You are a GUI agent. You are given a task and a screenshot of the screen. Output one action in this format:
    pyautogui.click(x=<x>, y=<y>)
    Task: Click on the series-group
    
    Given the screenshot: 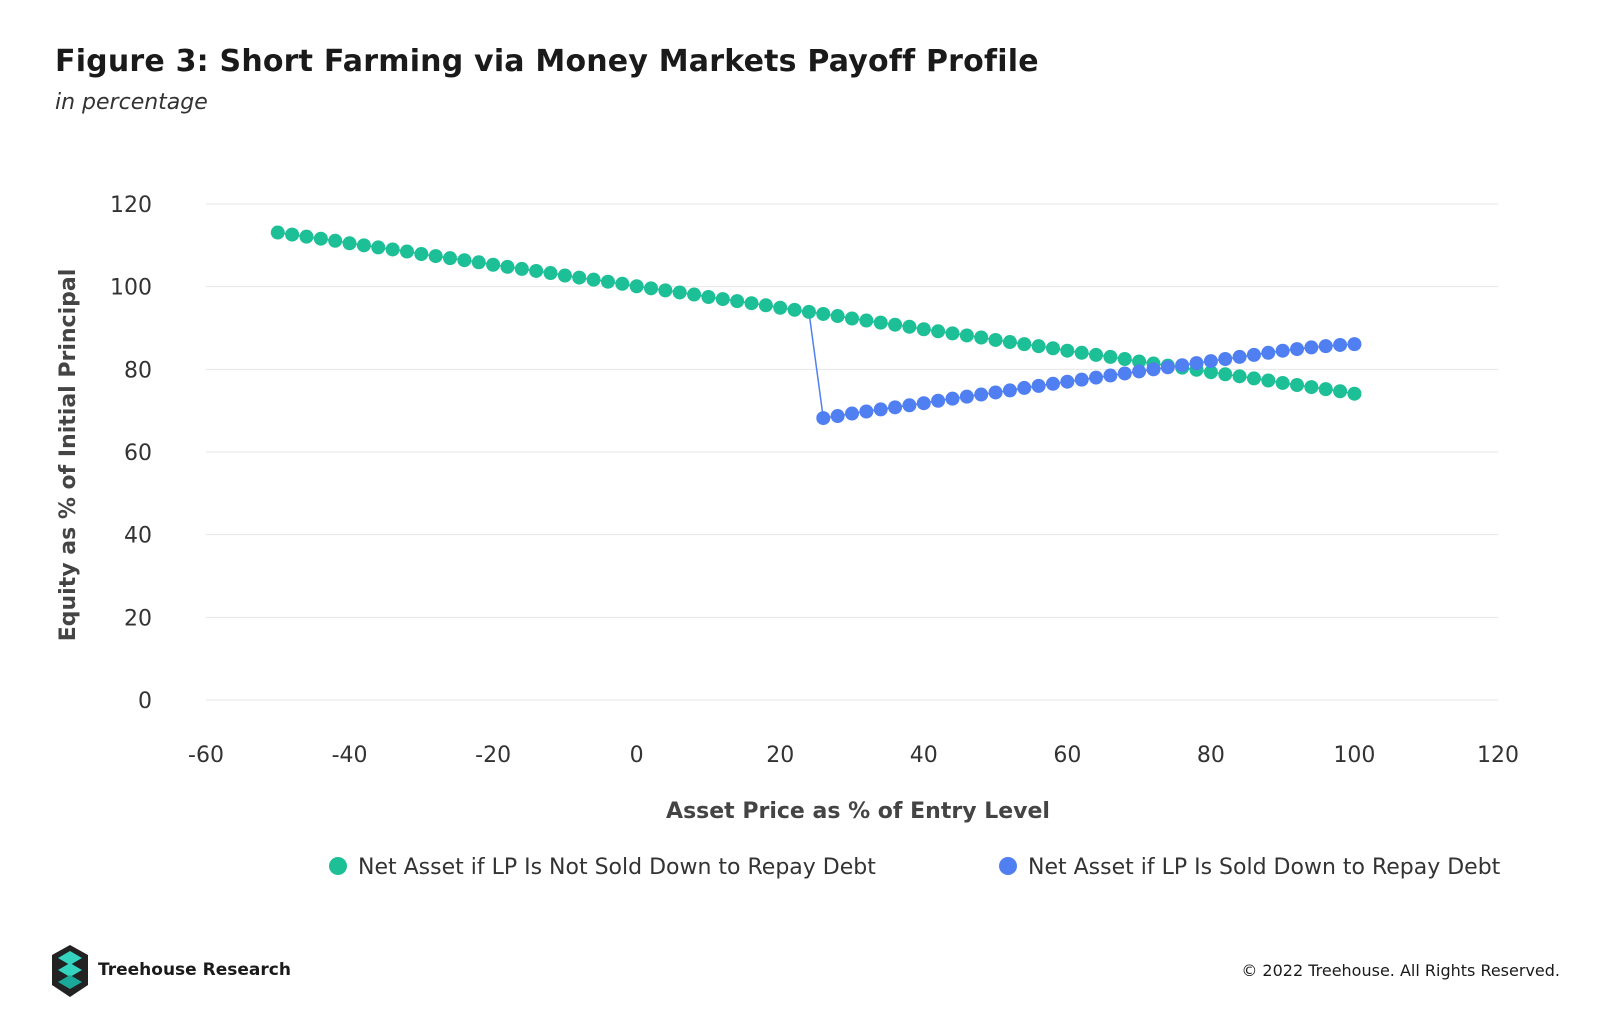 What is the action you would take?
    pyautogui.click(x=816, y=325)
    